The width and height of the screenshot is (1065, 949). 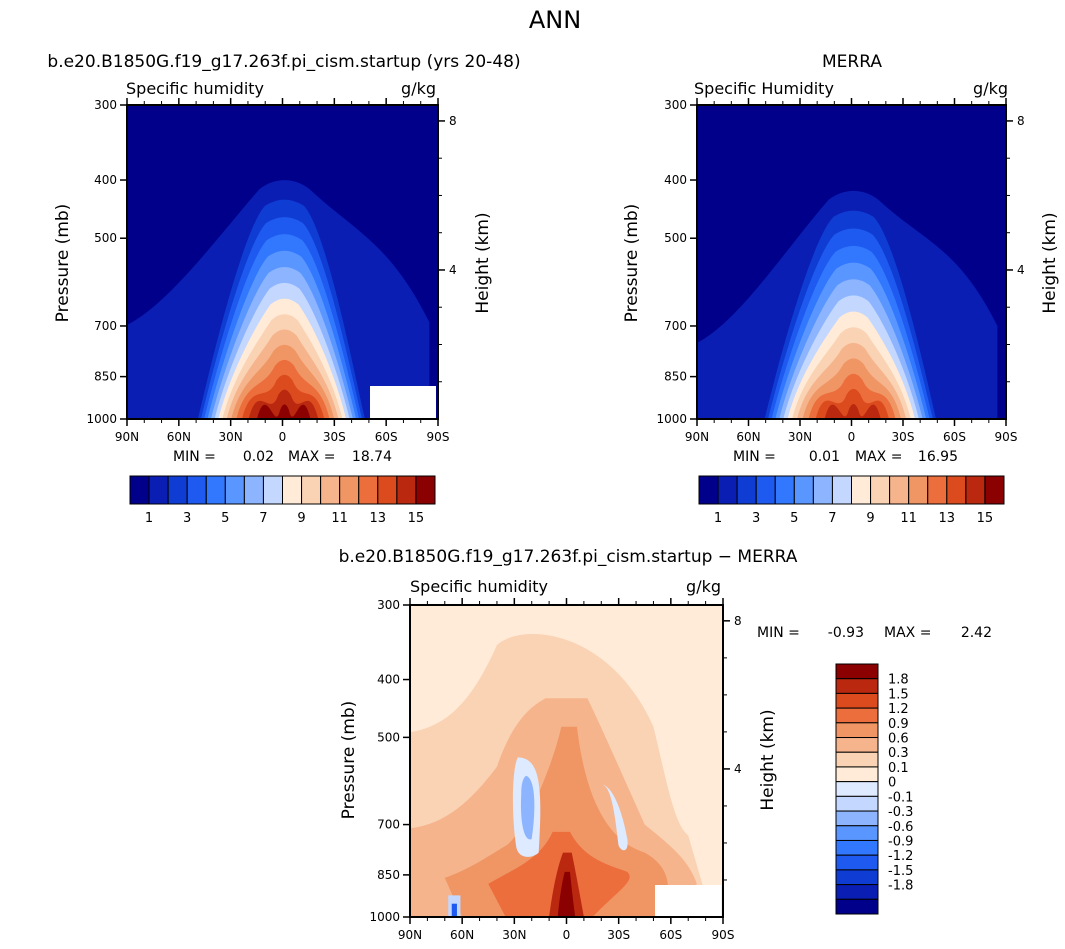 I want to click on colorbar: 1 3 5 7 9 11 13 15, so click(x=282, y=500).